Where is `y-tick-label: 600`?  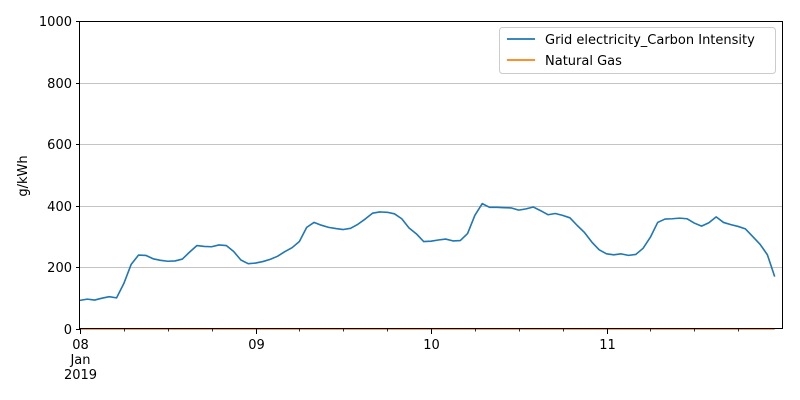 y-tick-label: 600 is located at coordinates (59, 145).